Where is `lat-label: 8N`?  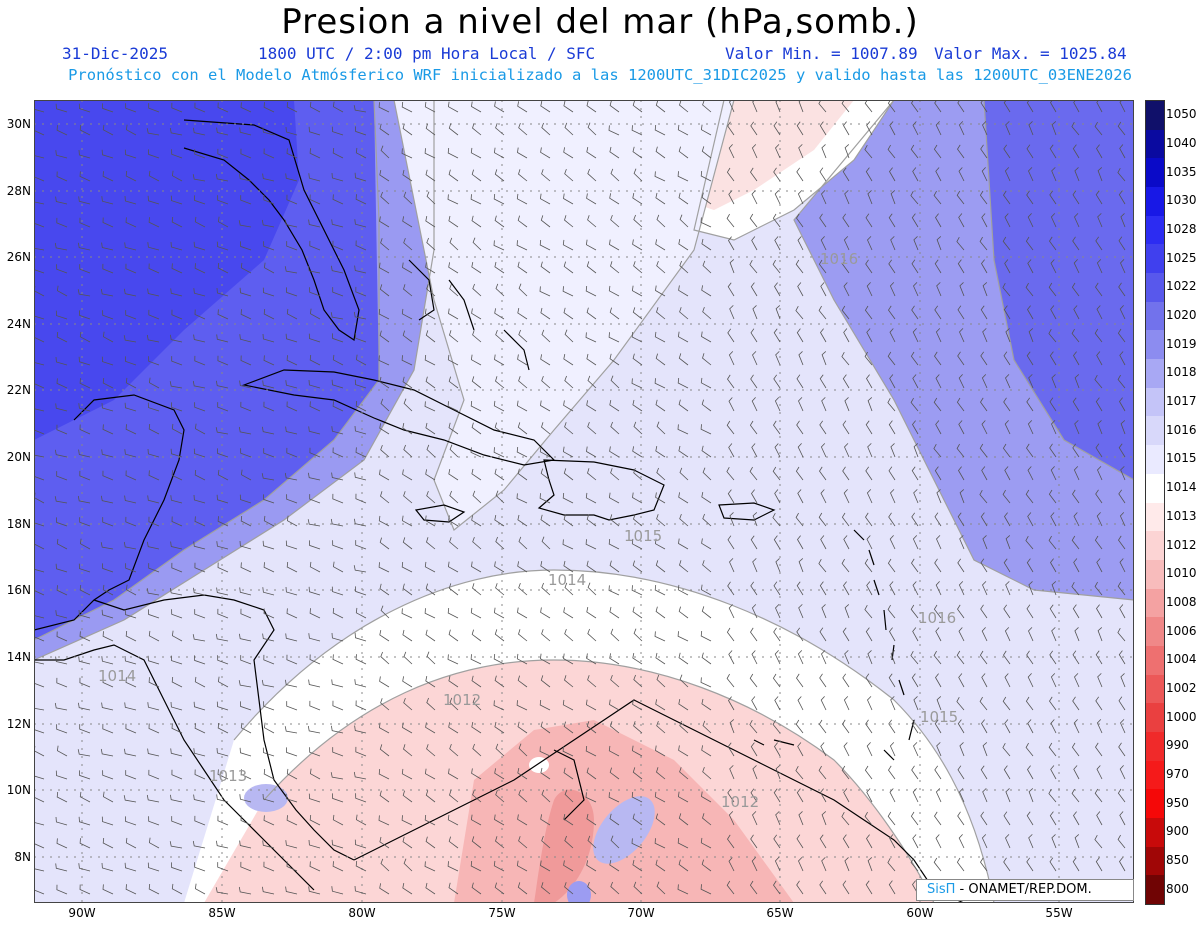
lat-label: 8N is located at coordinates (22, 857).